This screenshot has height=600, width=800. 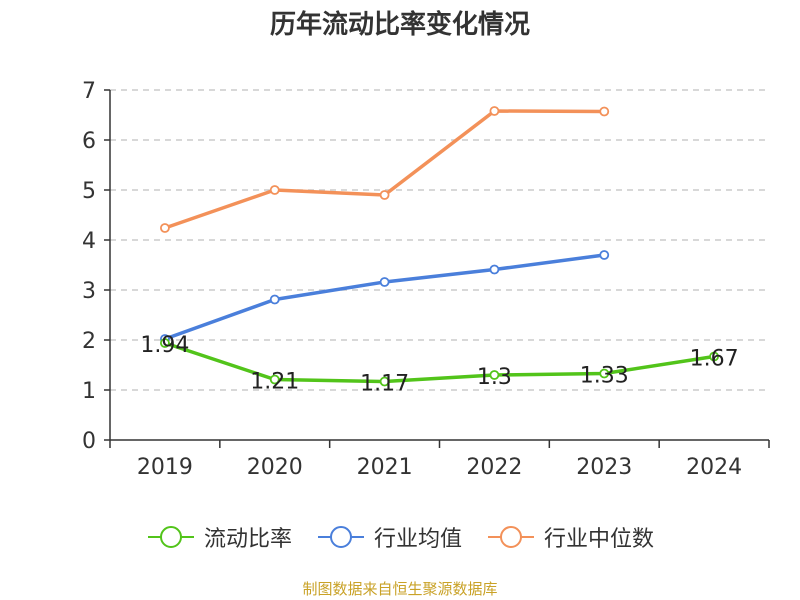 I want to click on data-label: 1.67, so click(x=714, y=359).